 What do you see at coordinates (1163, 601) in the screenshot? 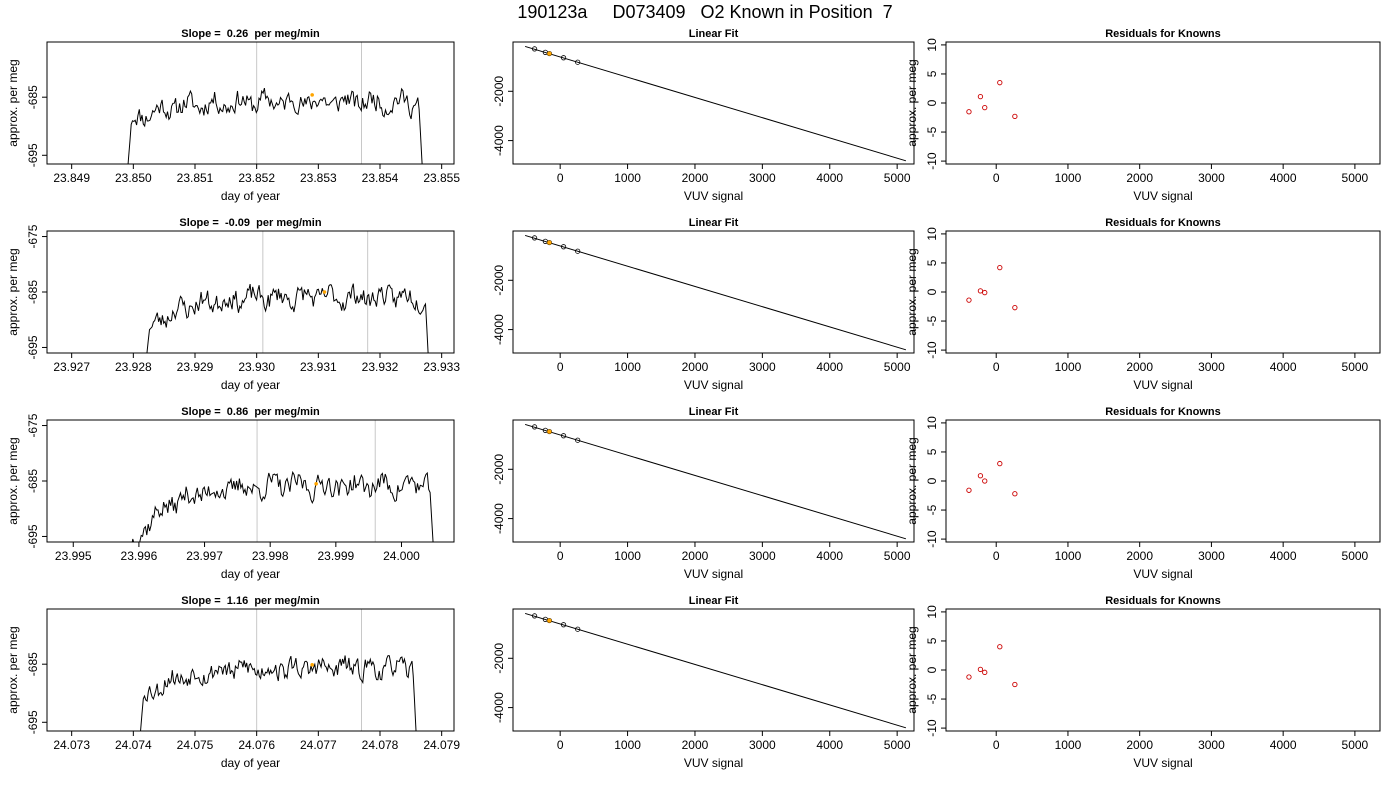
I see `panel-title: Residuals for Knowns` at bounding box center [1163, 601].